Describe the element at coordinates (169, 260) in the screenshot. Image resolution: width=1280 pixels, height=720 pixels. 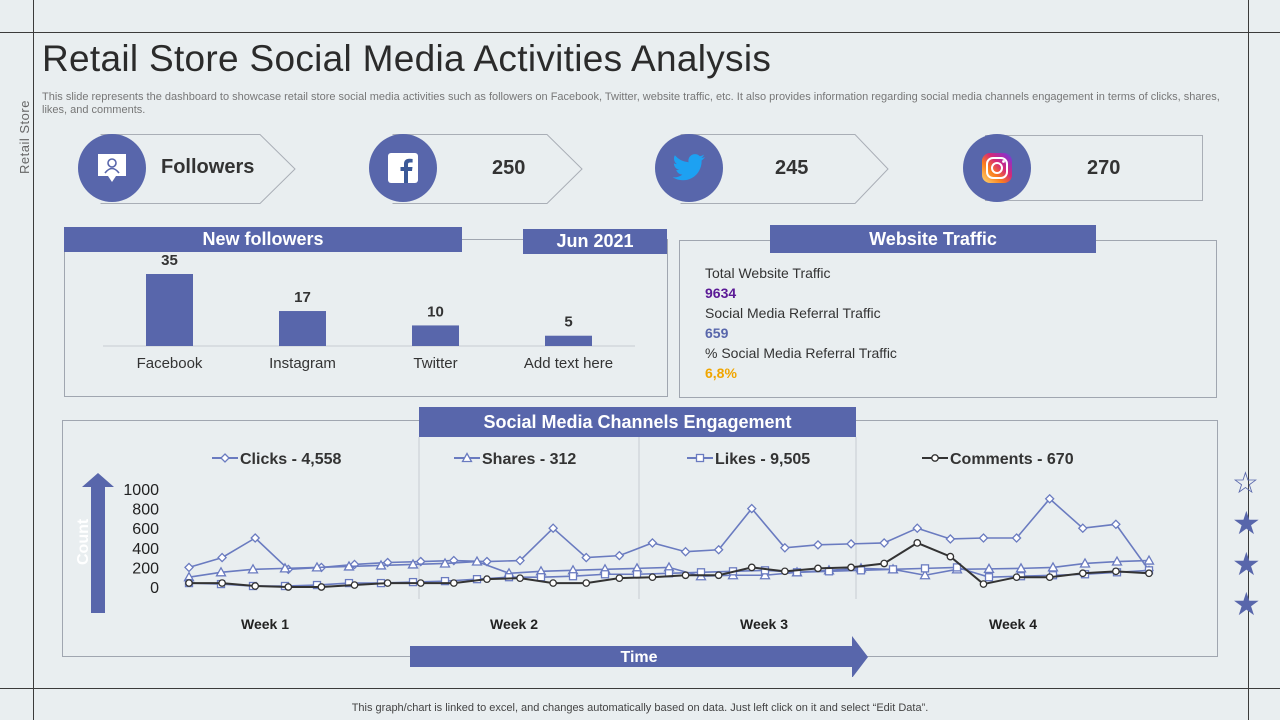
I see `bar-value-label: 35` at that location.